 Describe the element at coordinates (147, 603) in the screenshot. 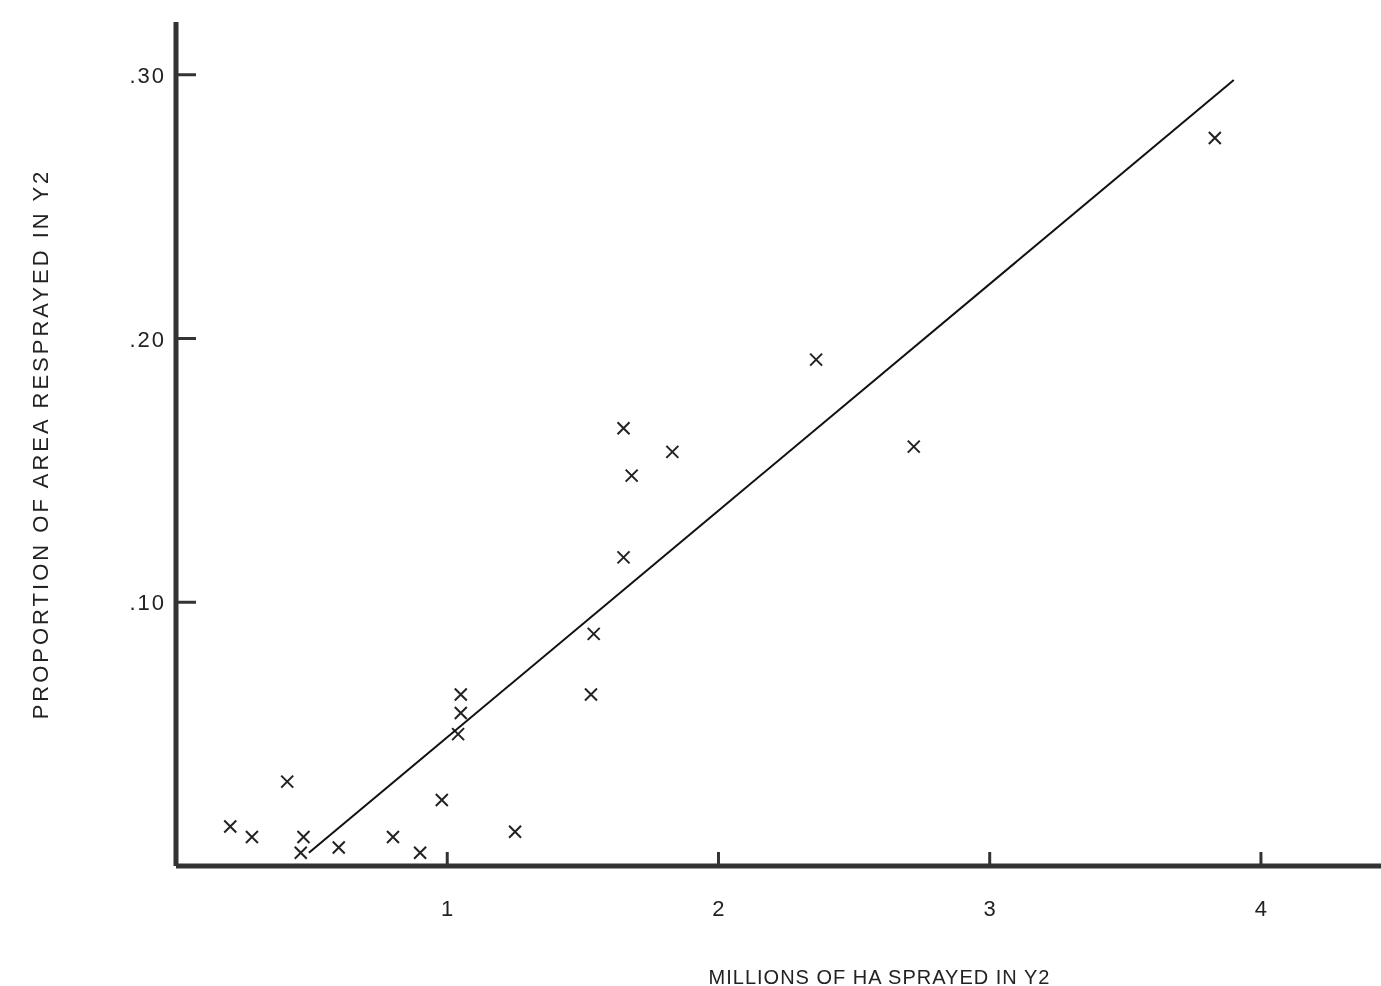

I see `y-tick-label: .10` at that location.